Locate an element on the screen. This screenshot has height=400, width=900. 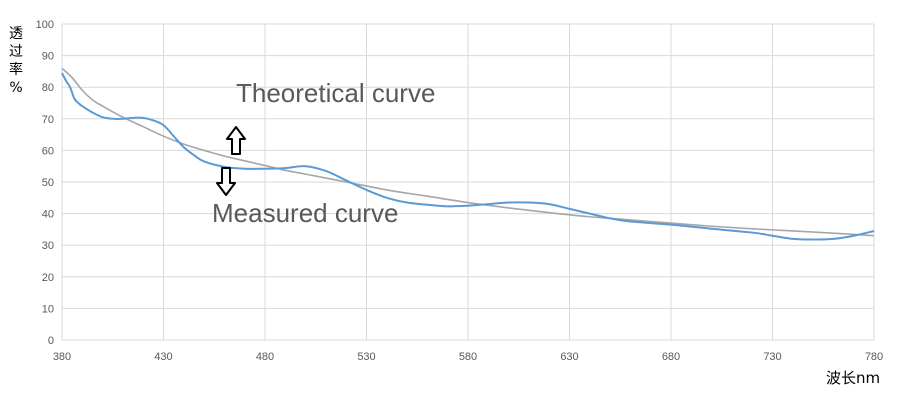
y-axis-label-char: % is located at coordinates (15, 88).